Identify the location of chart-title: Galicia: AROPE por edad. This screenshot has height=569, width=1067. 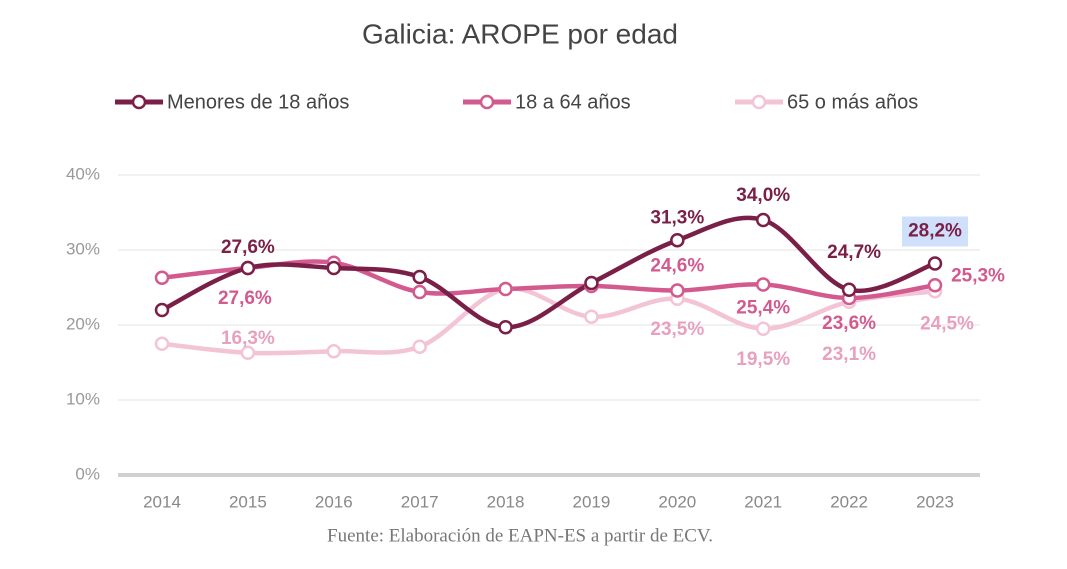
(520, 33).